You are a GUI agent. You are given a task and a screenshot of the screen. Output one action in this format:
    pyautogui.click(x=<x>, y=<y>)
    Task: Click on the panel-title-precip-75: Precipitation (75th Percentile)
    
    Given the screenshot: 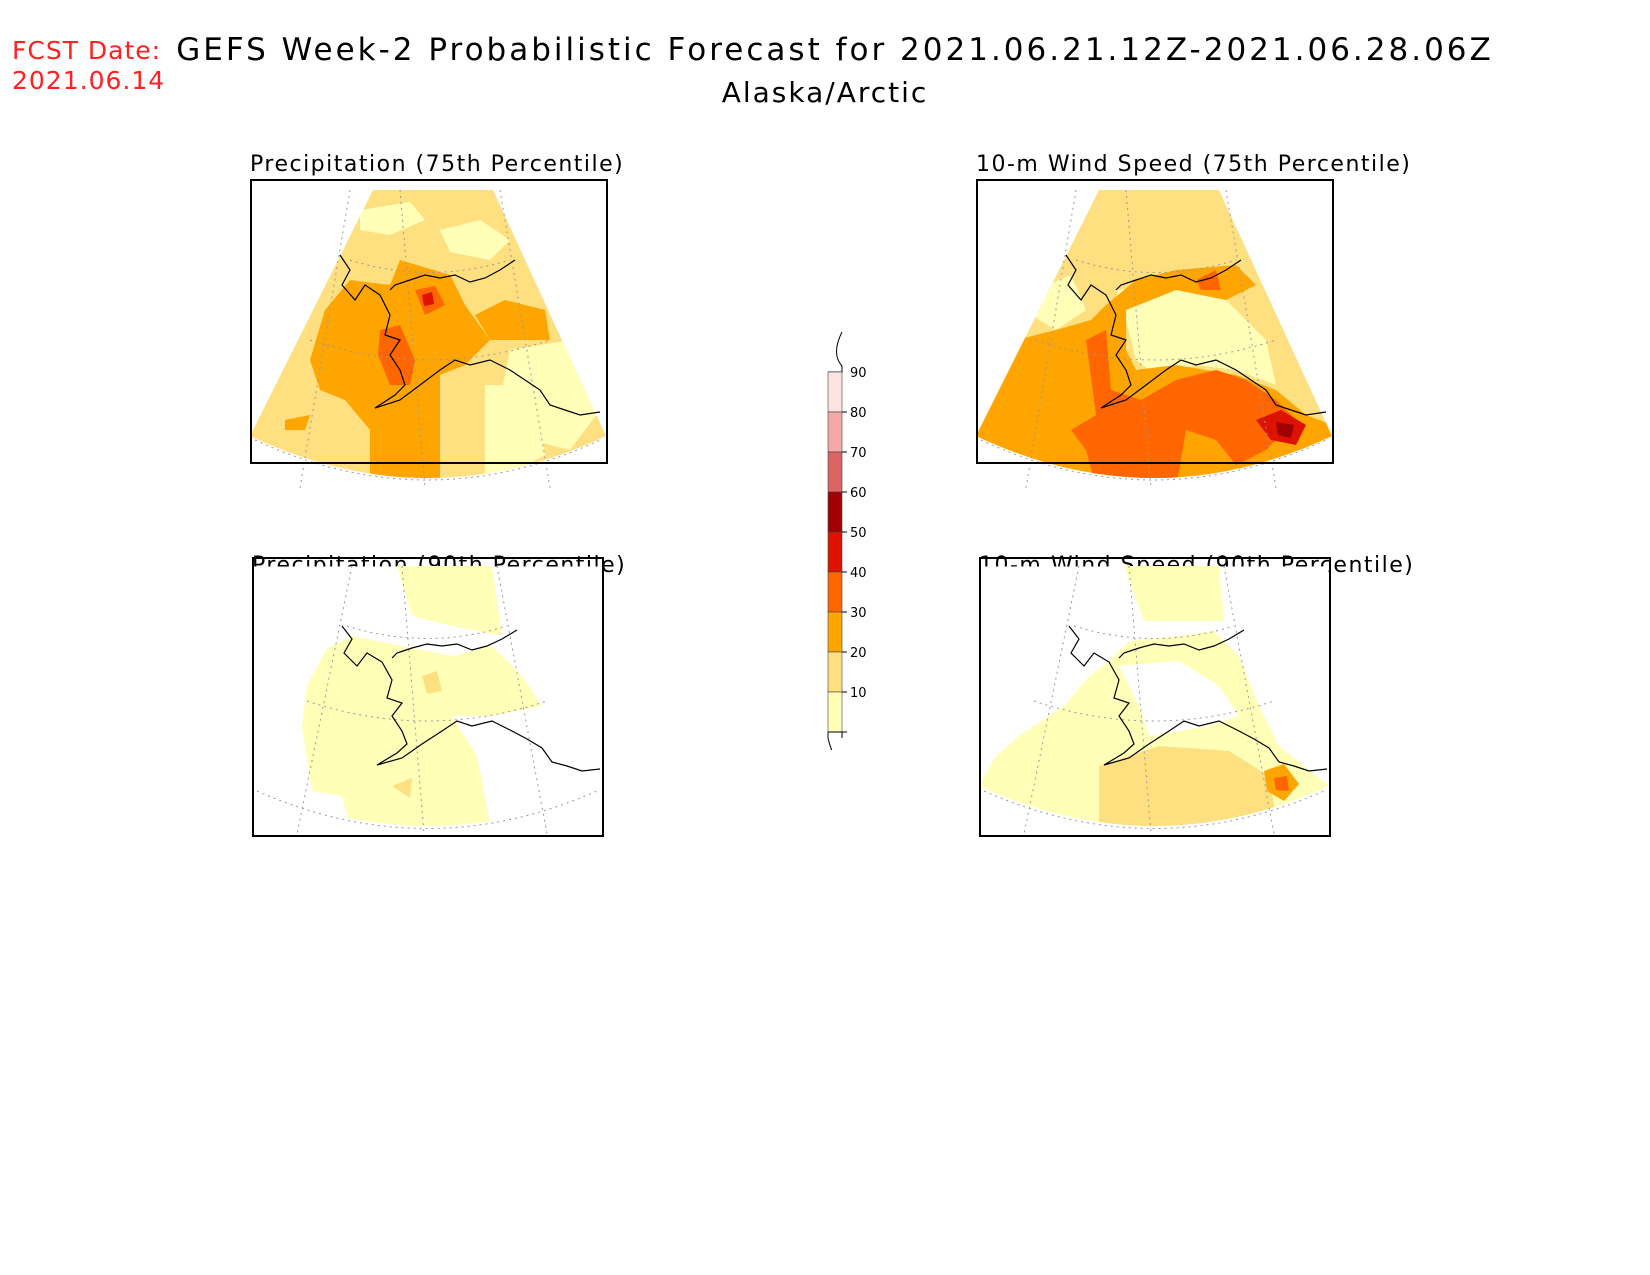 What is the action you would take?
    pyautogui.click(x=437, y=164)
    